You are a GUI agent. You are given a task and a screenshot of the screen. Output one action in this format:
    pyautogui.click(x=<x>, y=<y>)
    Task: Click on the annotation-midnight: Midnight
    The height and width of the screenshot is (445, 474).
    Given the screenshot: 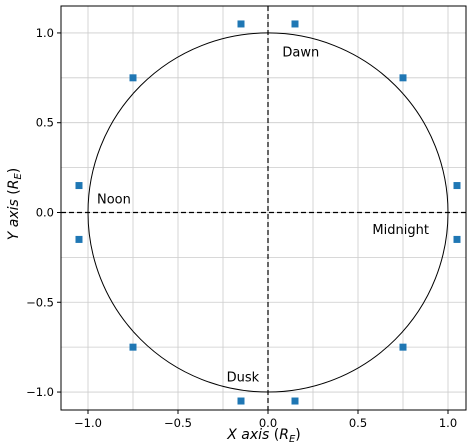 What is the action you would take?
    pyautogui.click(x=400, y=230)
    